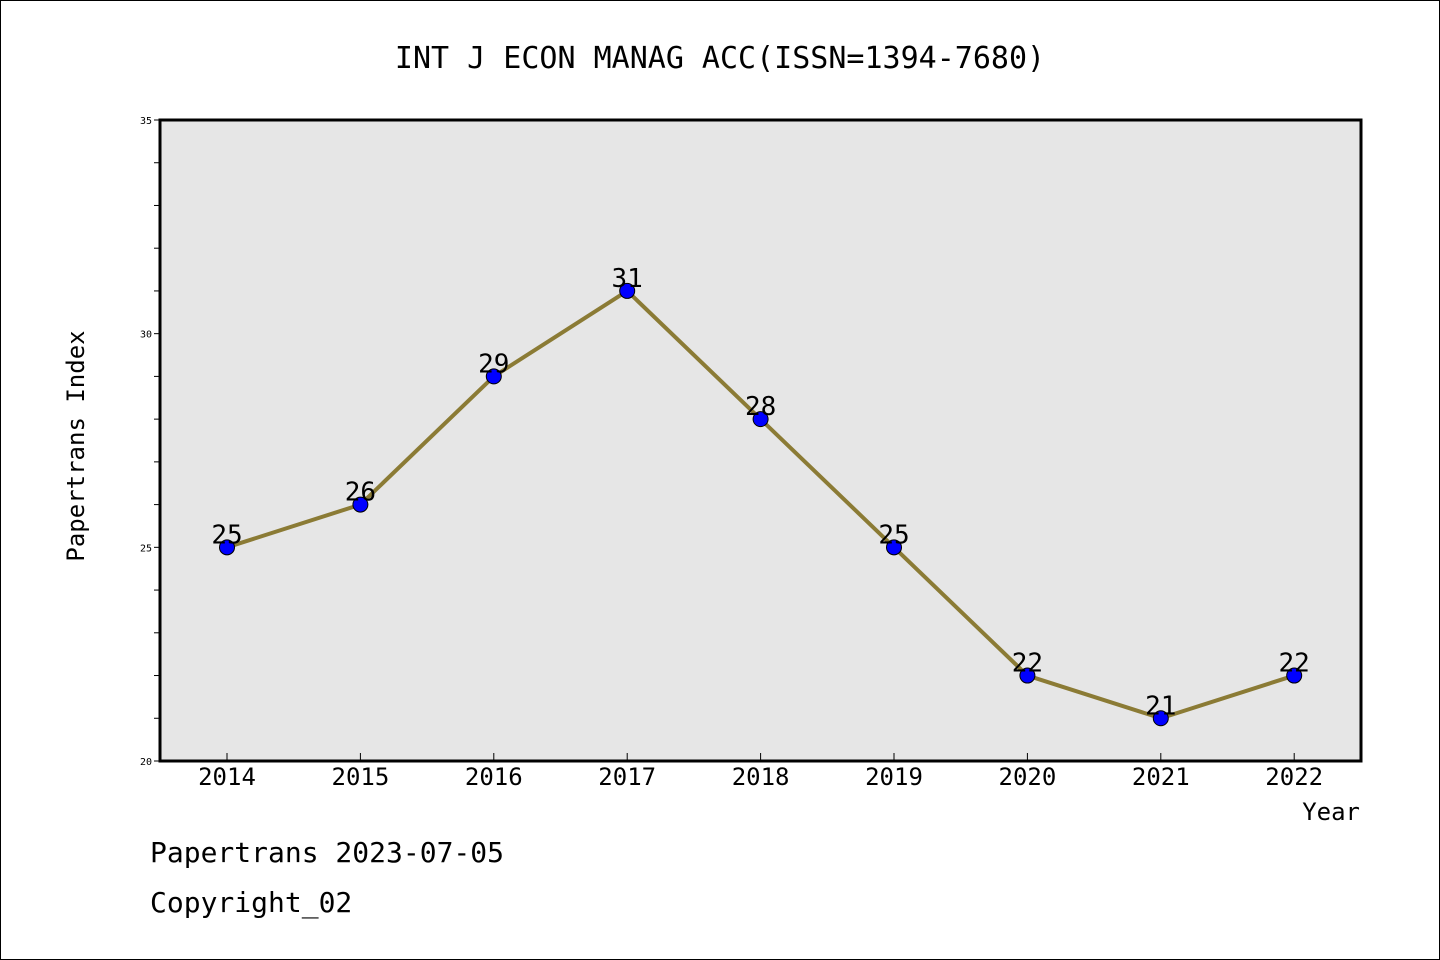 Image resolution: width=1440 pixels, height=960 pixels. Describe the element at coordinates (150, 442) in the screenshot. I see `y-axis-ticks: 20 25 30 35` at that location.